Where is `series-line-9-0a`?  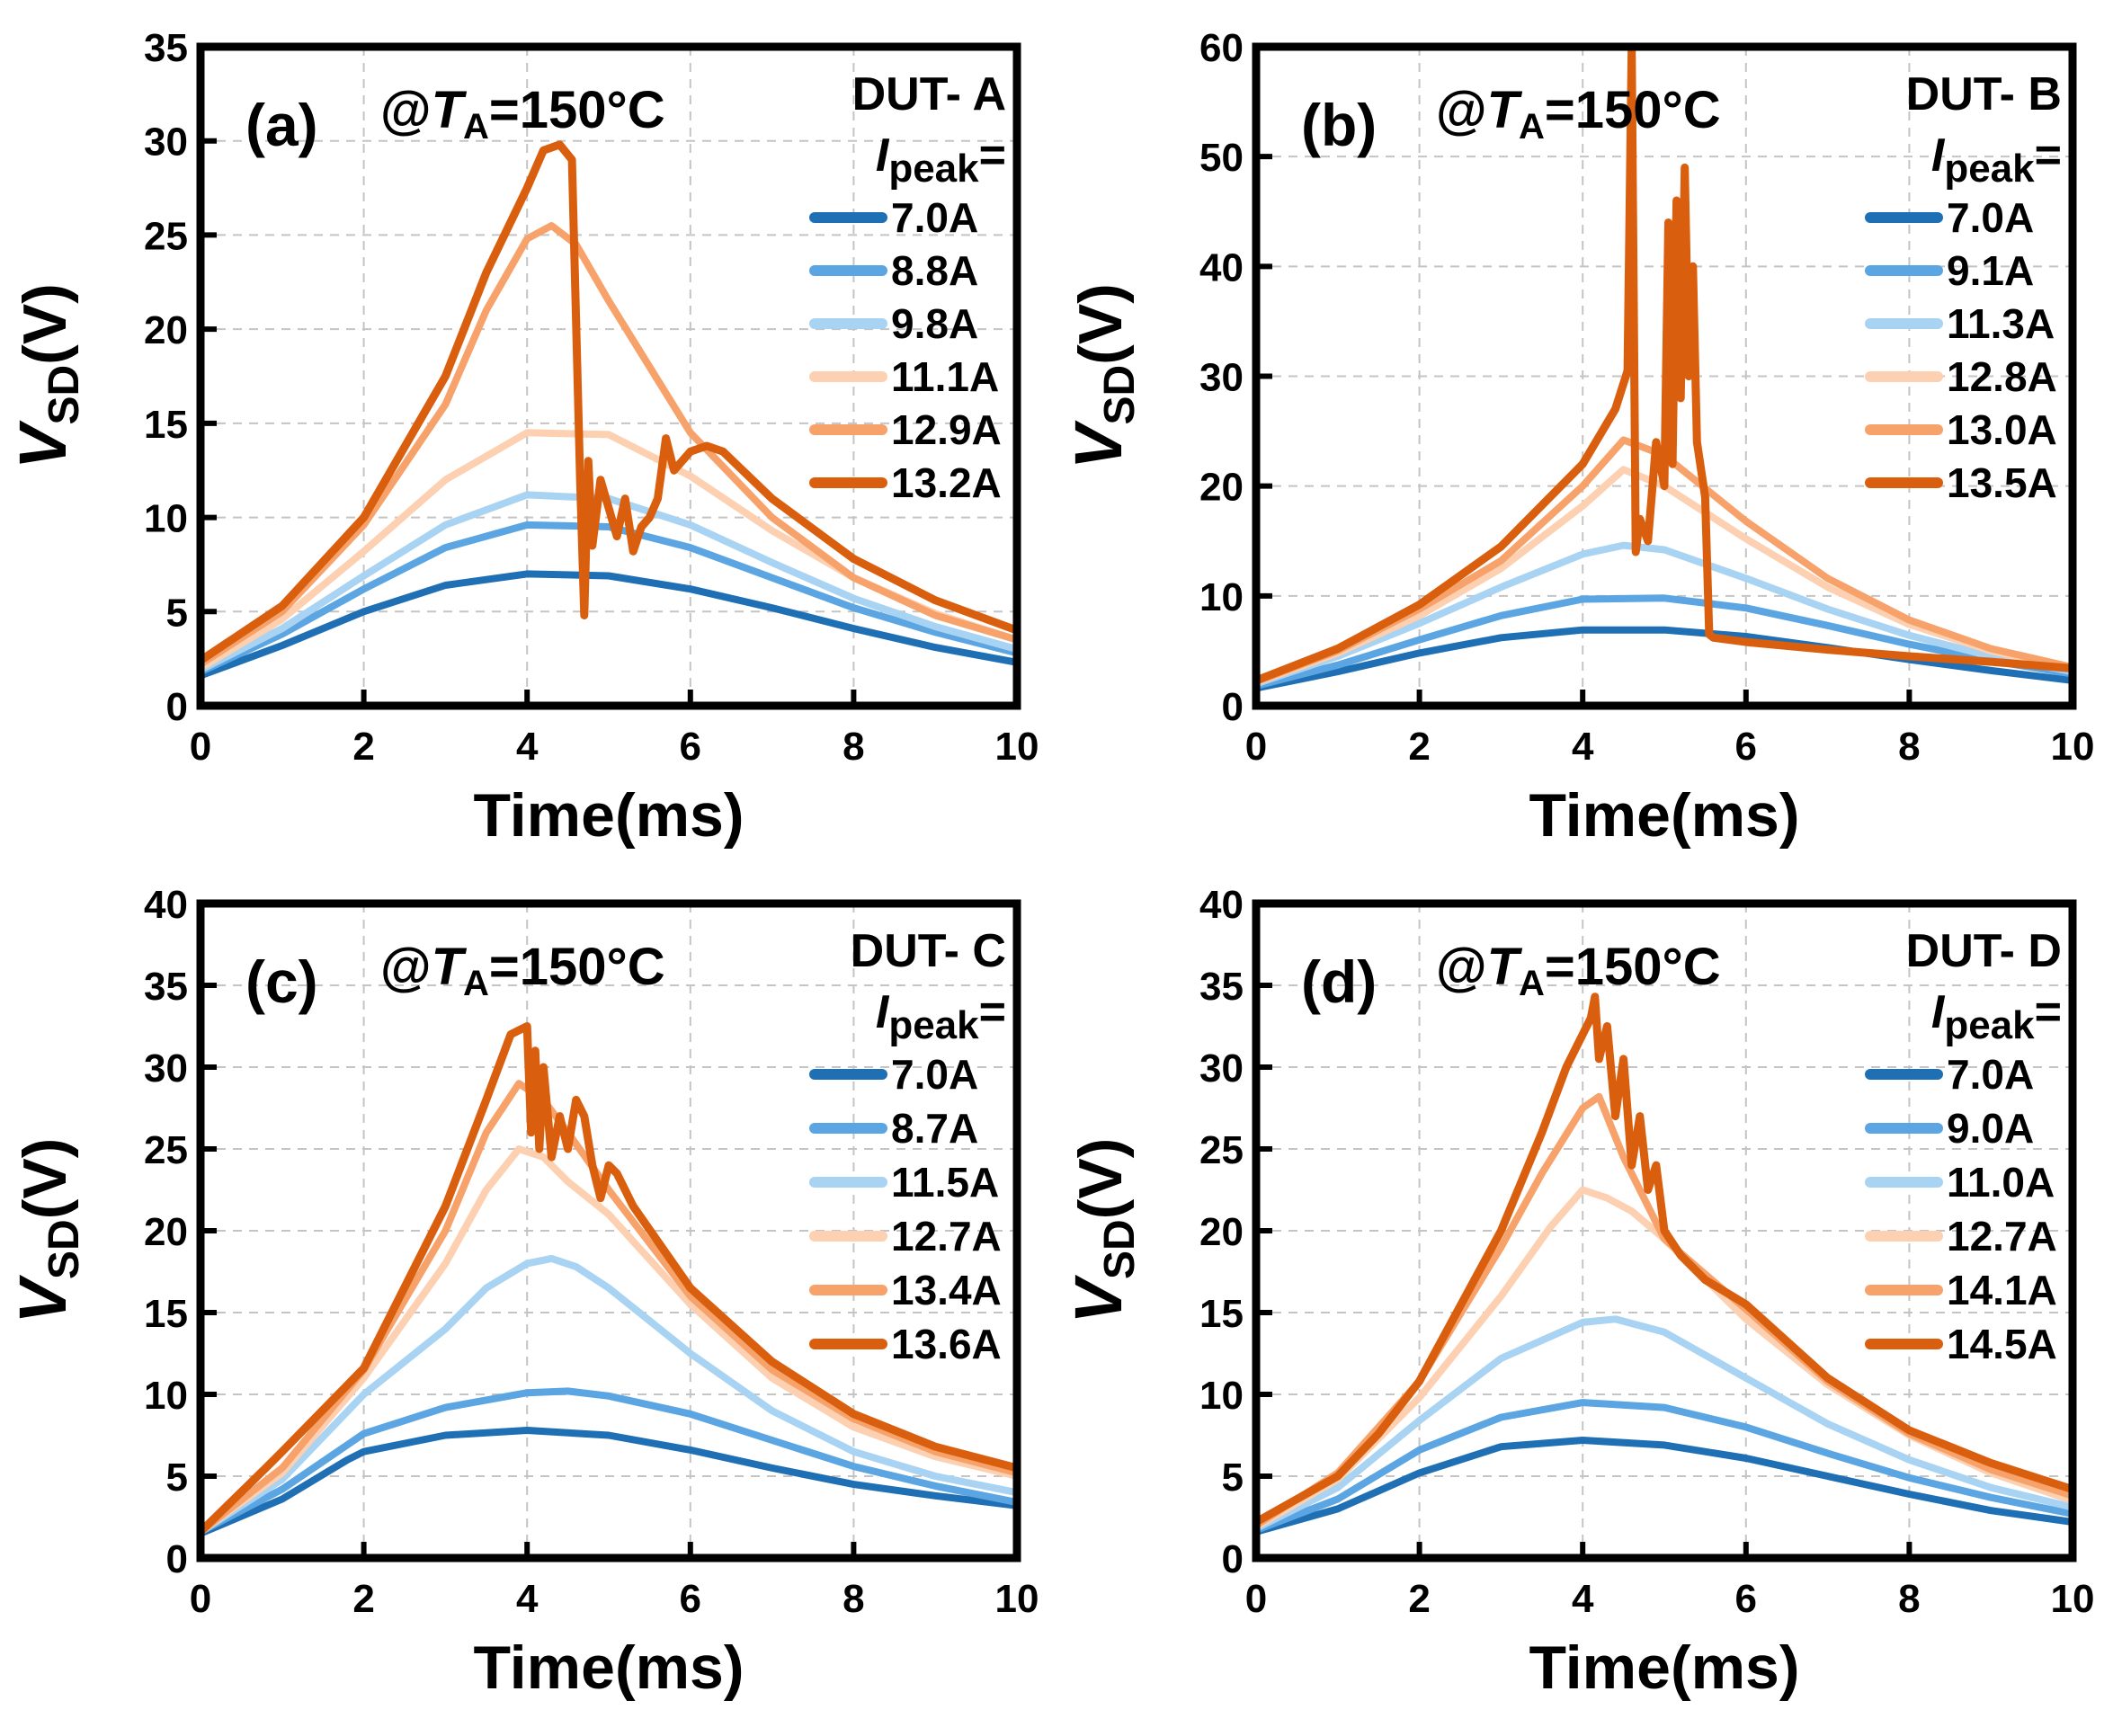
series-line-9-0a is located at coordinates (1664, 1467).